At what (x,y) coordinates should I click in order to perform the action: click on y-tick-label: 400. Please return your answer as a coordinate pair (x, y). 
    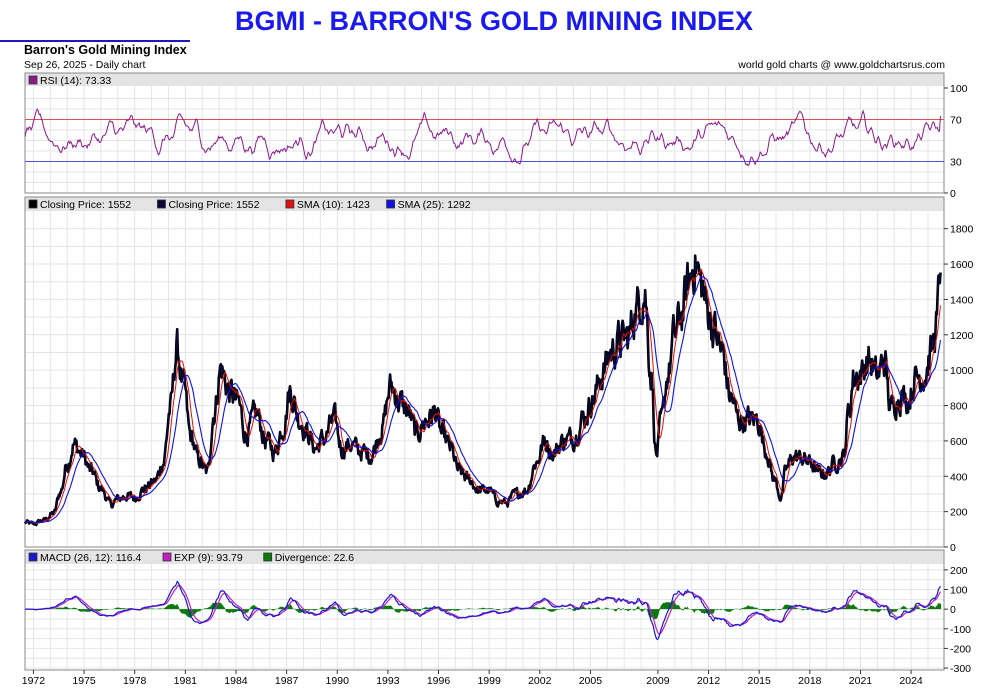
    Looking at the image, I should click on (959, 477).